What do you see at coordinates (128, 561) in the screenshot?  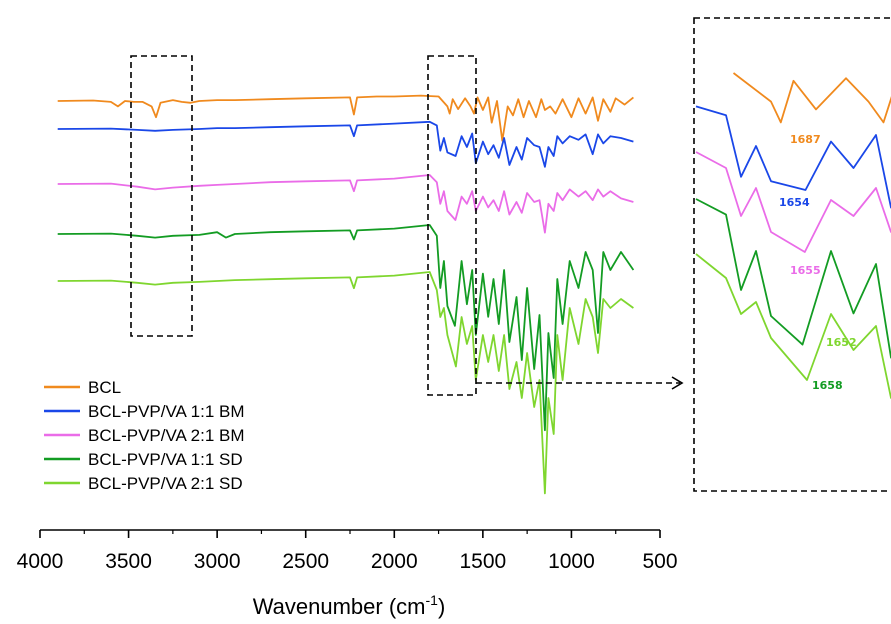 I see `x-tick-label: 3500` at bounding box center [128, 561].